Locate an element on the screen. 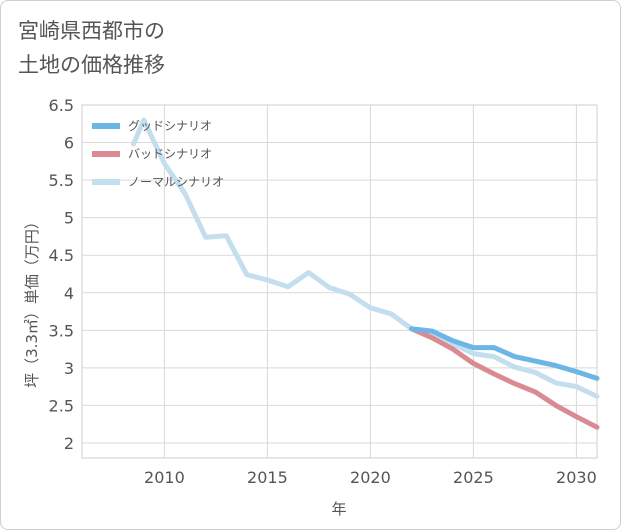 The image size is (621, 530). x-axis-ticks: 2010 2015 2020 2025 2030 is located at coordinates (370, 477).